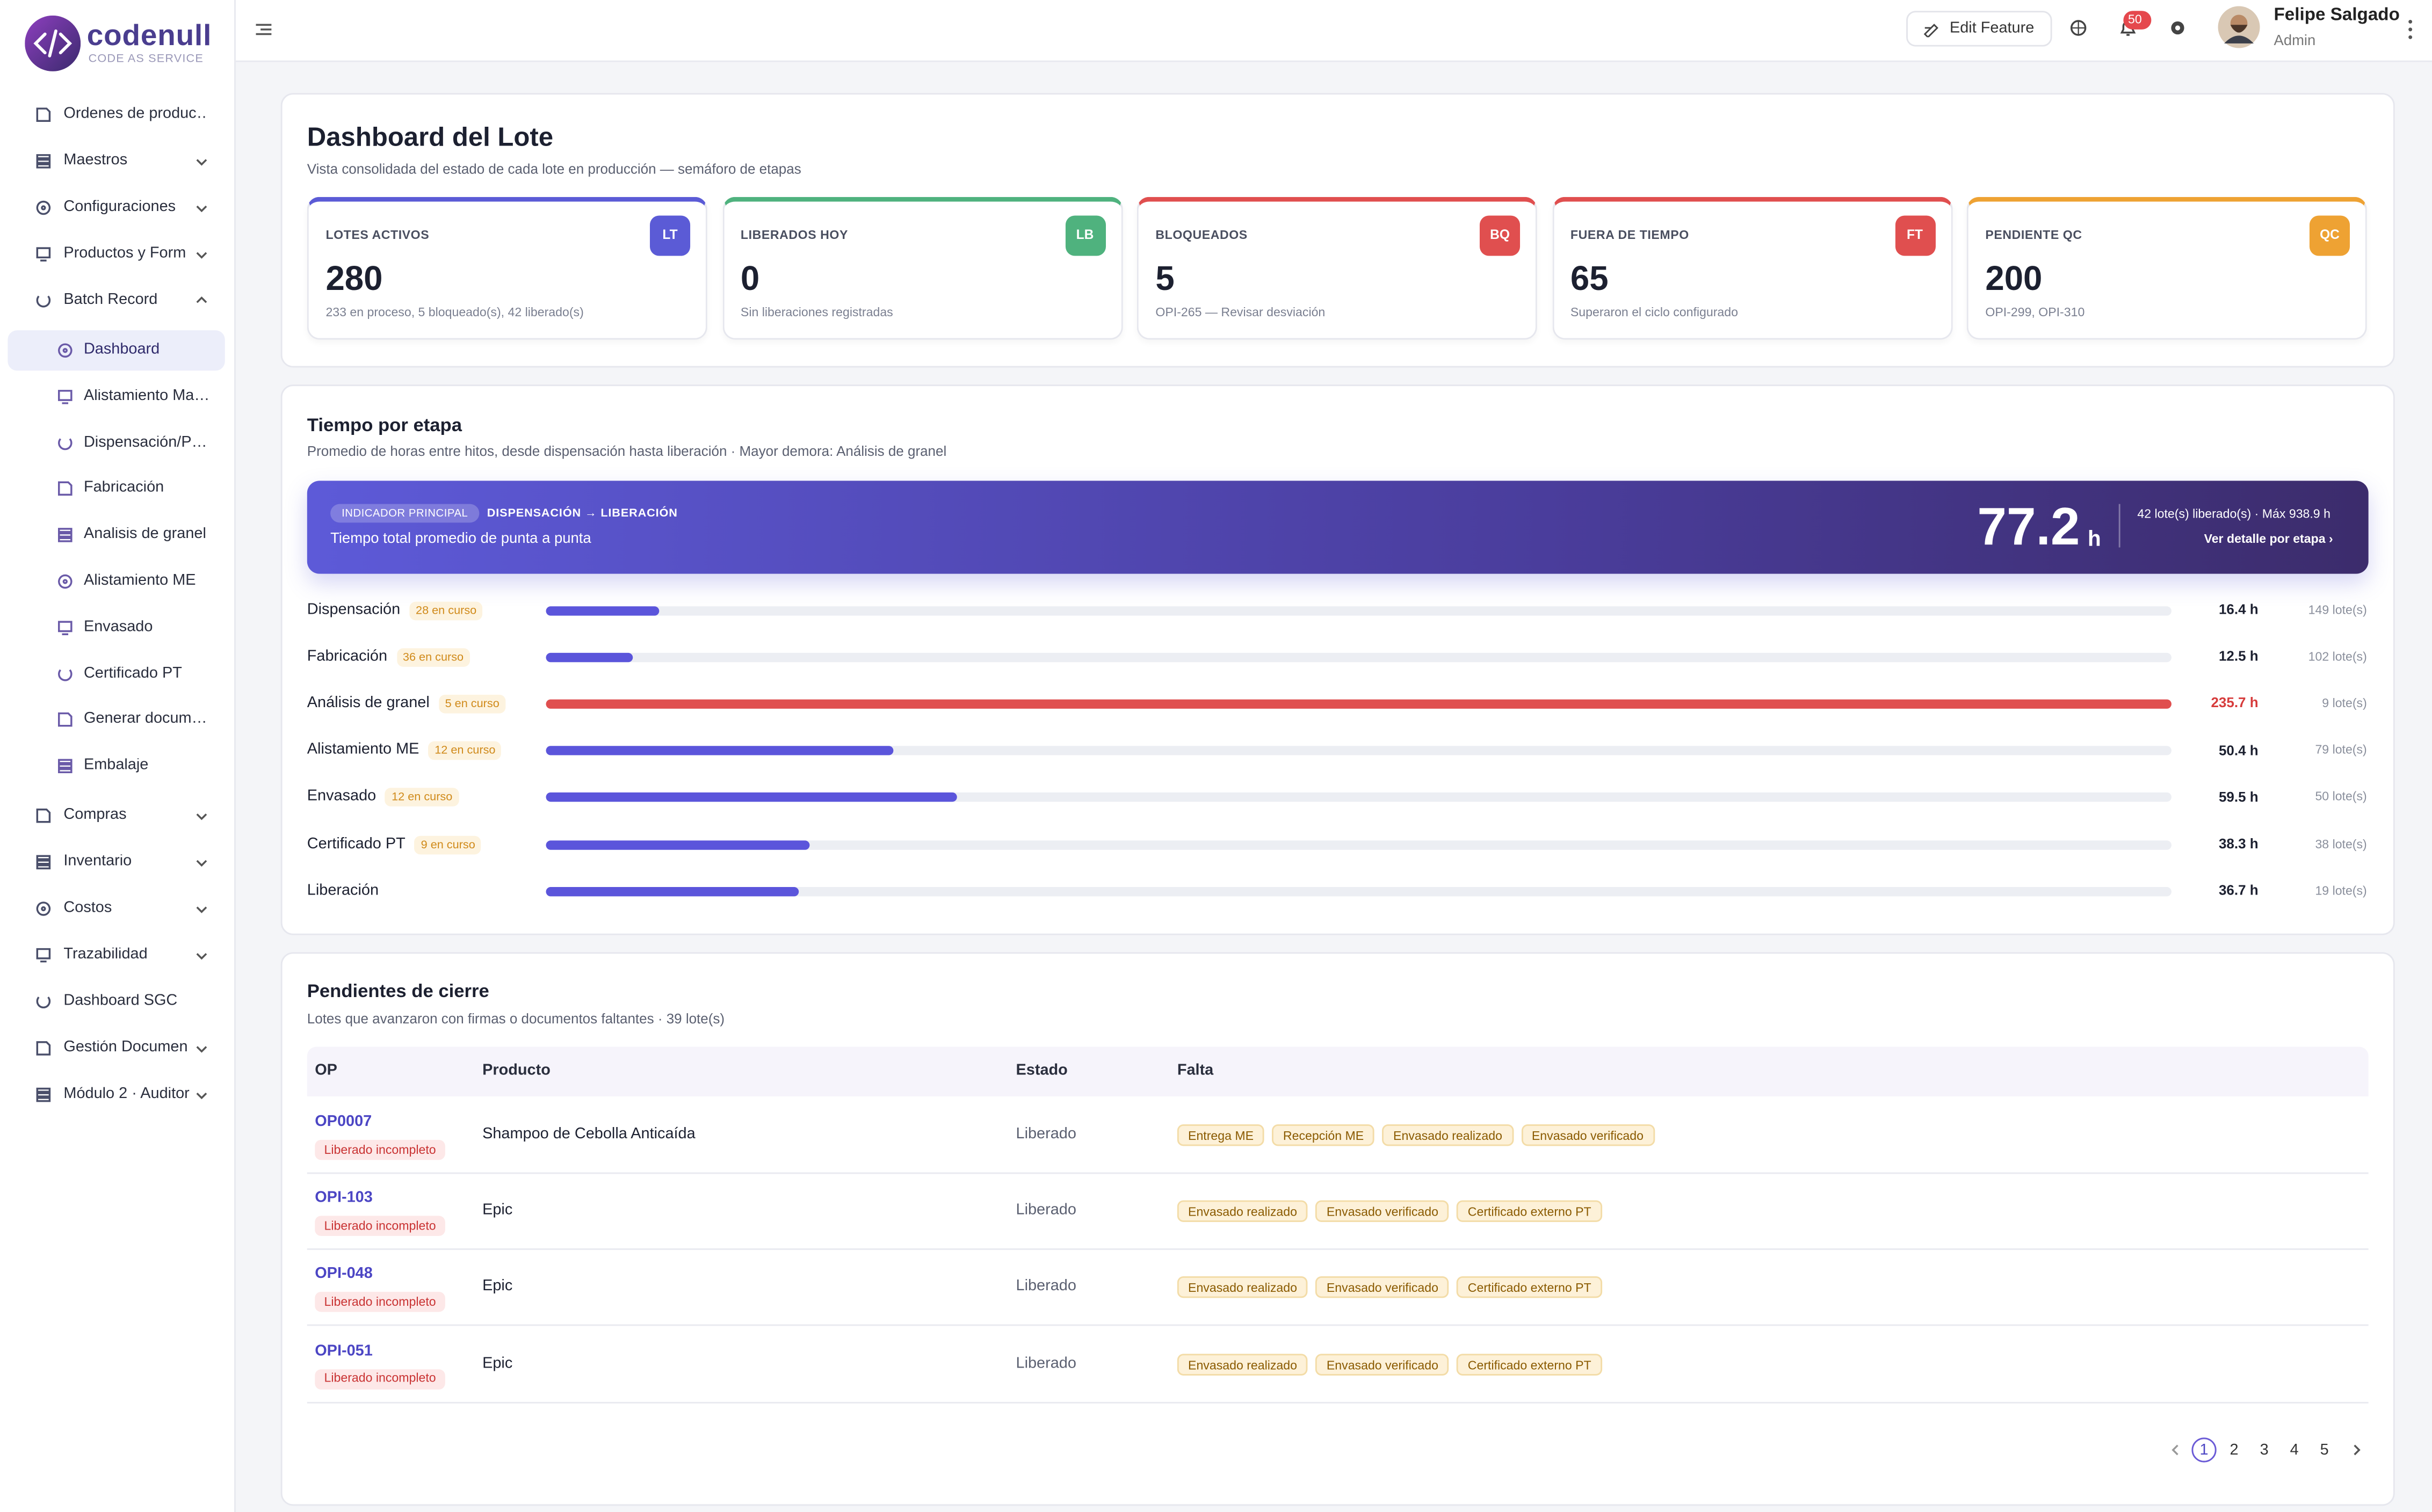 This screenshot has height=1512, width=2432. Describe the element at coordinates (121, 1002) in the screenshot. I see `nav-item: Dashboard SGC` at that location.